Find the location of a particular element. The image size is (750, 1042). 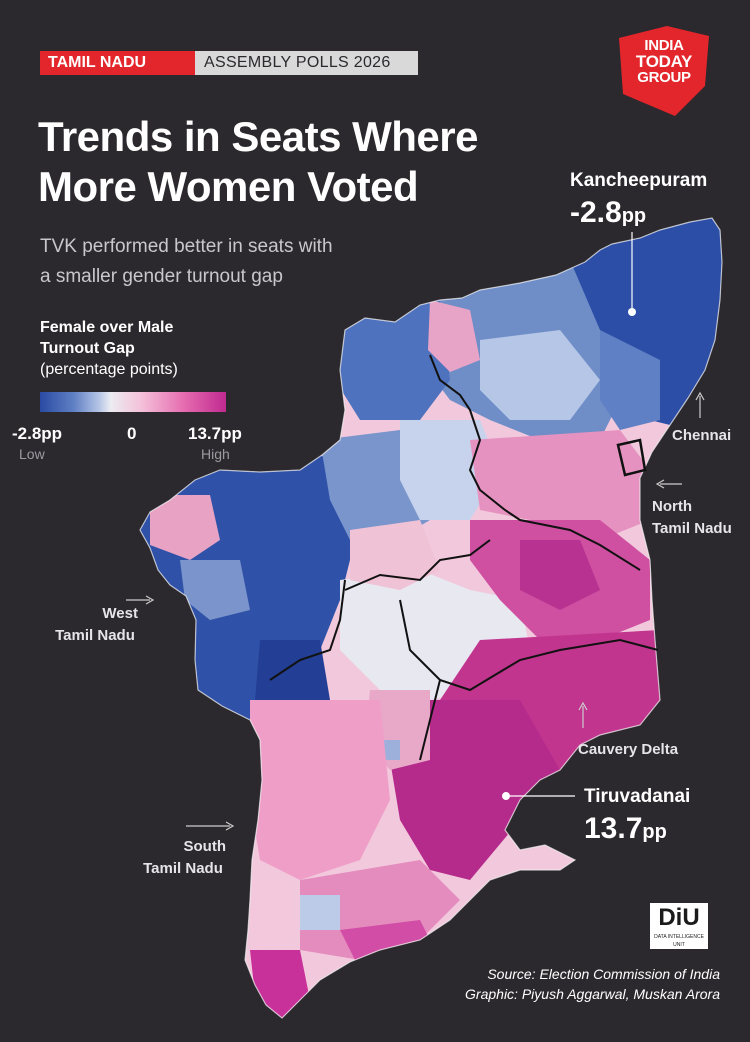

legend-high-label: High is located at coordinates (215, 454).